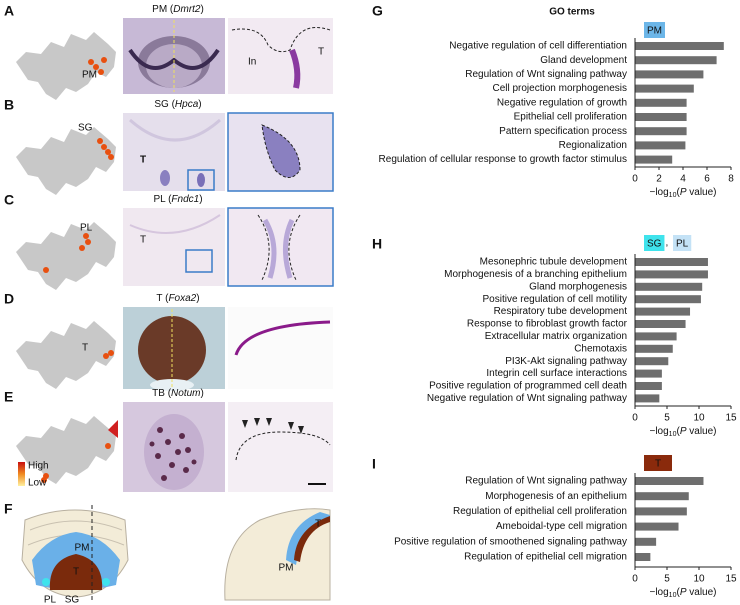 The height and width of the screenshot is (605, 740). What do you see at coordinates (667, 418) in the screenshot?
I see `x-tick-label: 5` at bounding box center [667, 418].